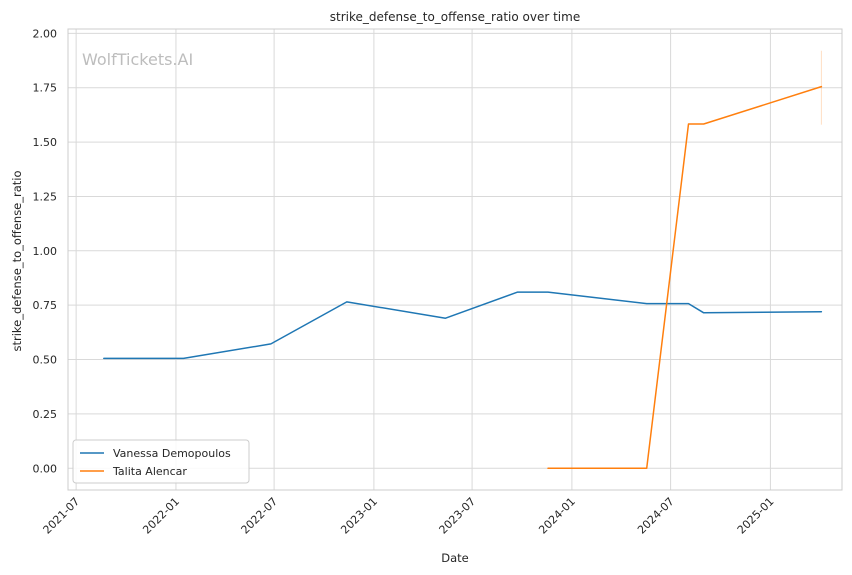  I want to click on y-tick-label: 1.25, so click(45, 196).